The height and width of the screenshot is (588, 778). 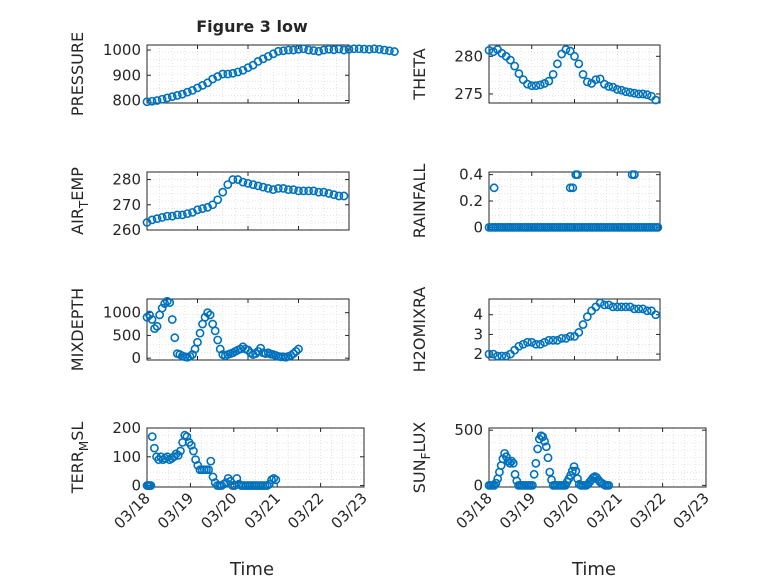 I want to click on x-tick-label: 03/19, so click(x=175, y=510).